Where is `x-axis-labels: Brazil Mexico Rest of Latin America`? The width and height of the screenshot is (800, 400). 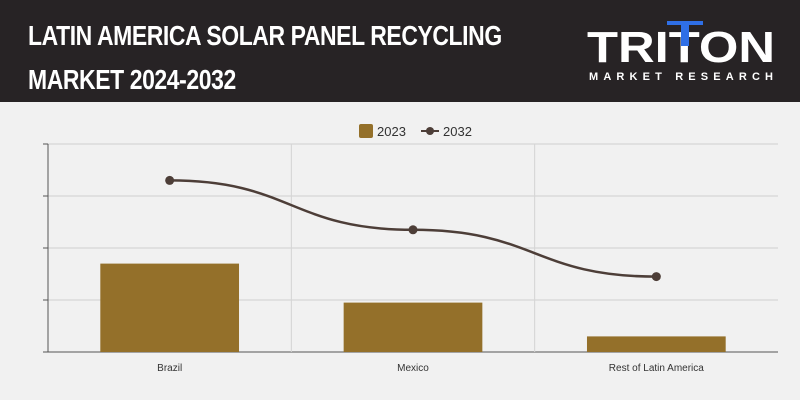
x-axis-labels: Brazil Mexico Rest of Latin America is located at coordinates (430, 368).